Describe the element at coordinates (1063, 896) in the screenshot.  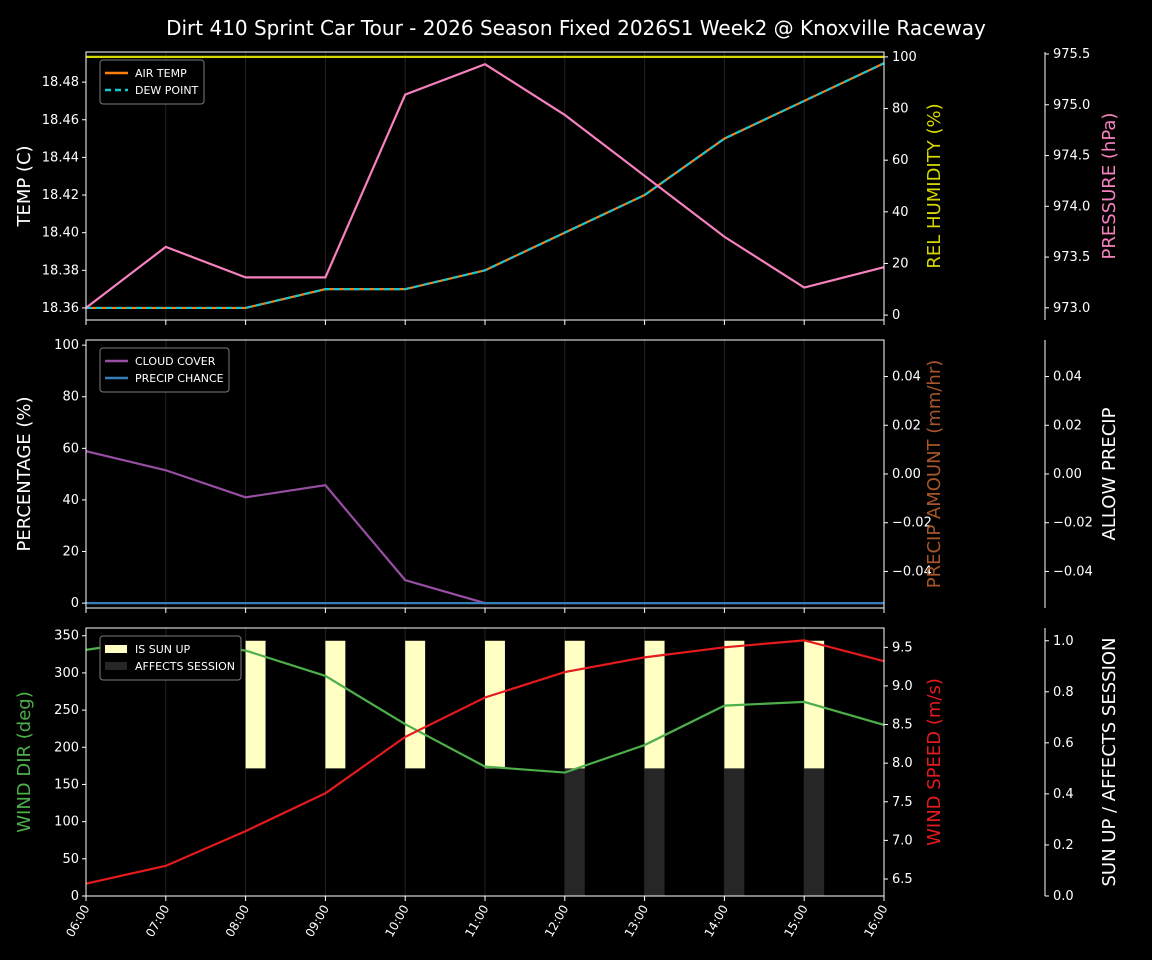
I see `y-tick-label: 0.0` at that location.